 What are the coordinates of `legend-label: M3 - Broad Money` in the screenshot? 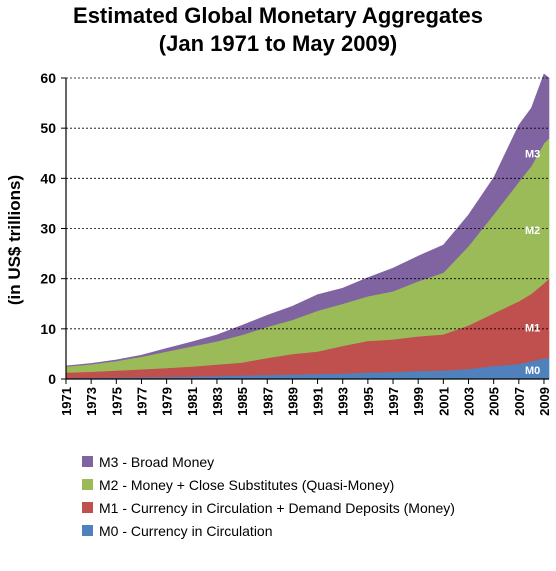 It's located at (157, 461).